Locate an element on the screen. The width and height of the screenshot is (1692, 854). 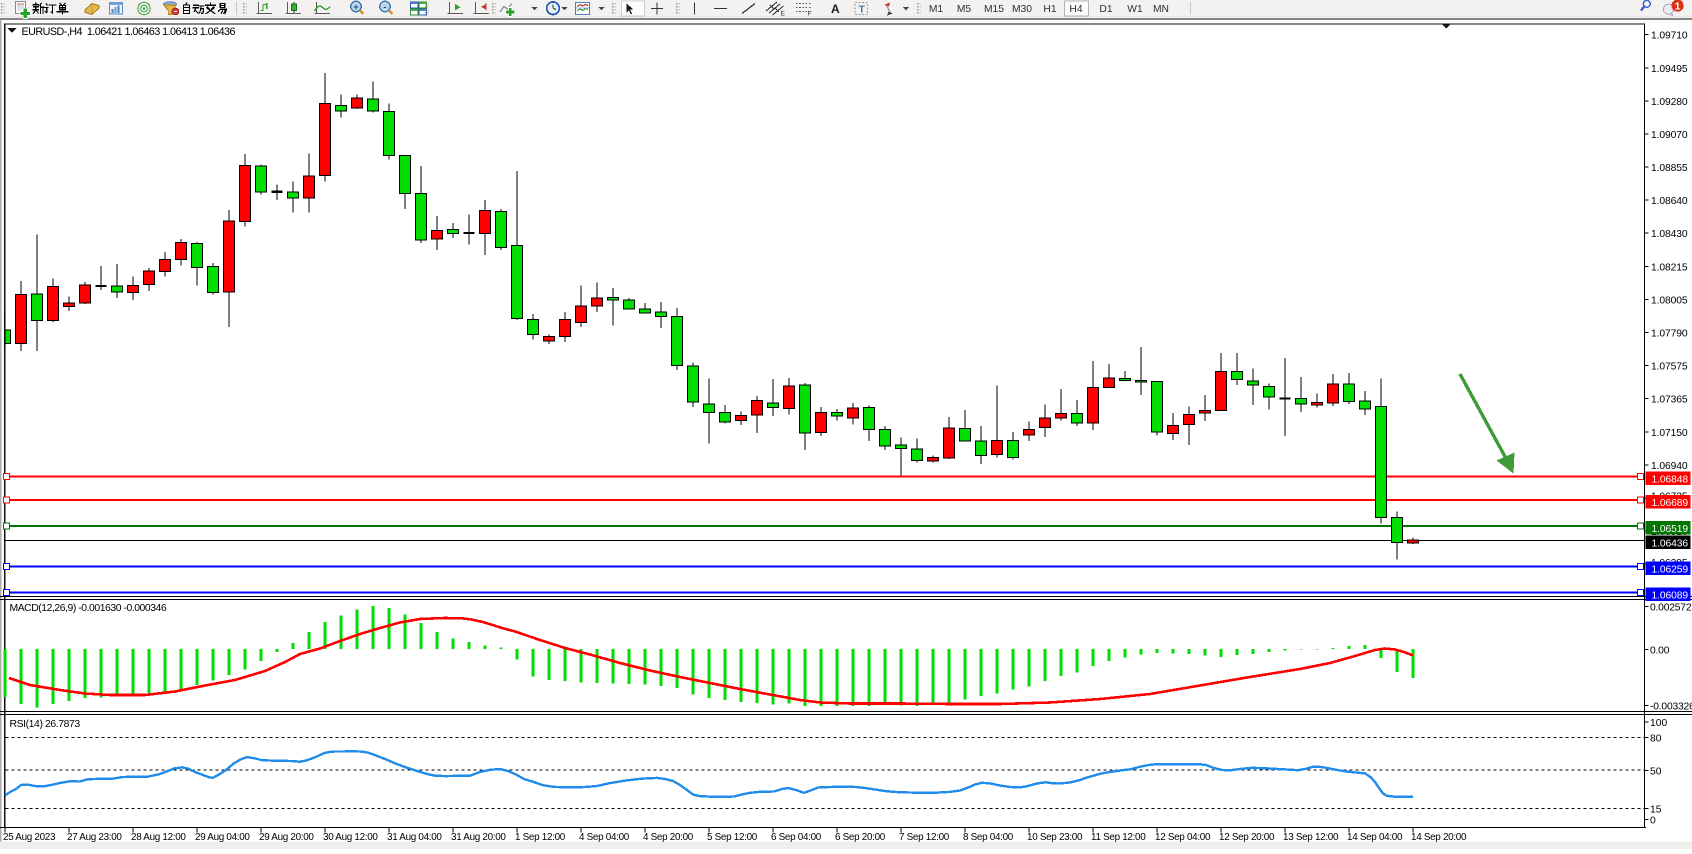
svg-text: 50 is located at coordinates (1656, 772).